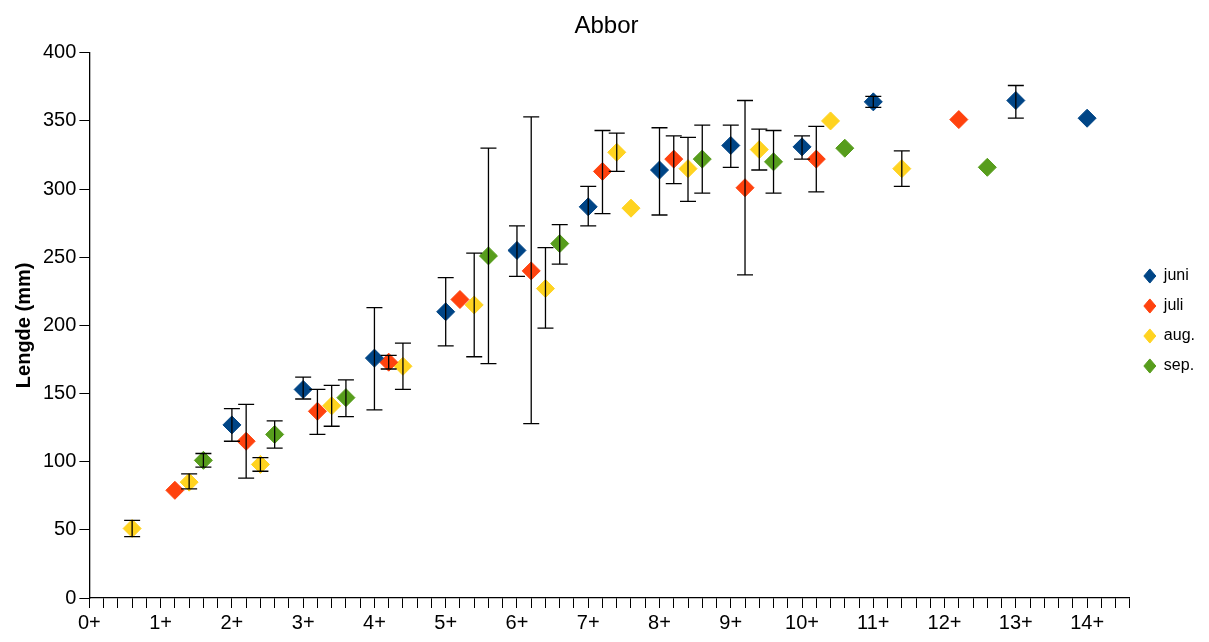 This screenshot has width=1209, height=642. I want to click on y-axis-title: Lengde (mm), so click(22, 325).